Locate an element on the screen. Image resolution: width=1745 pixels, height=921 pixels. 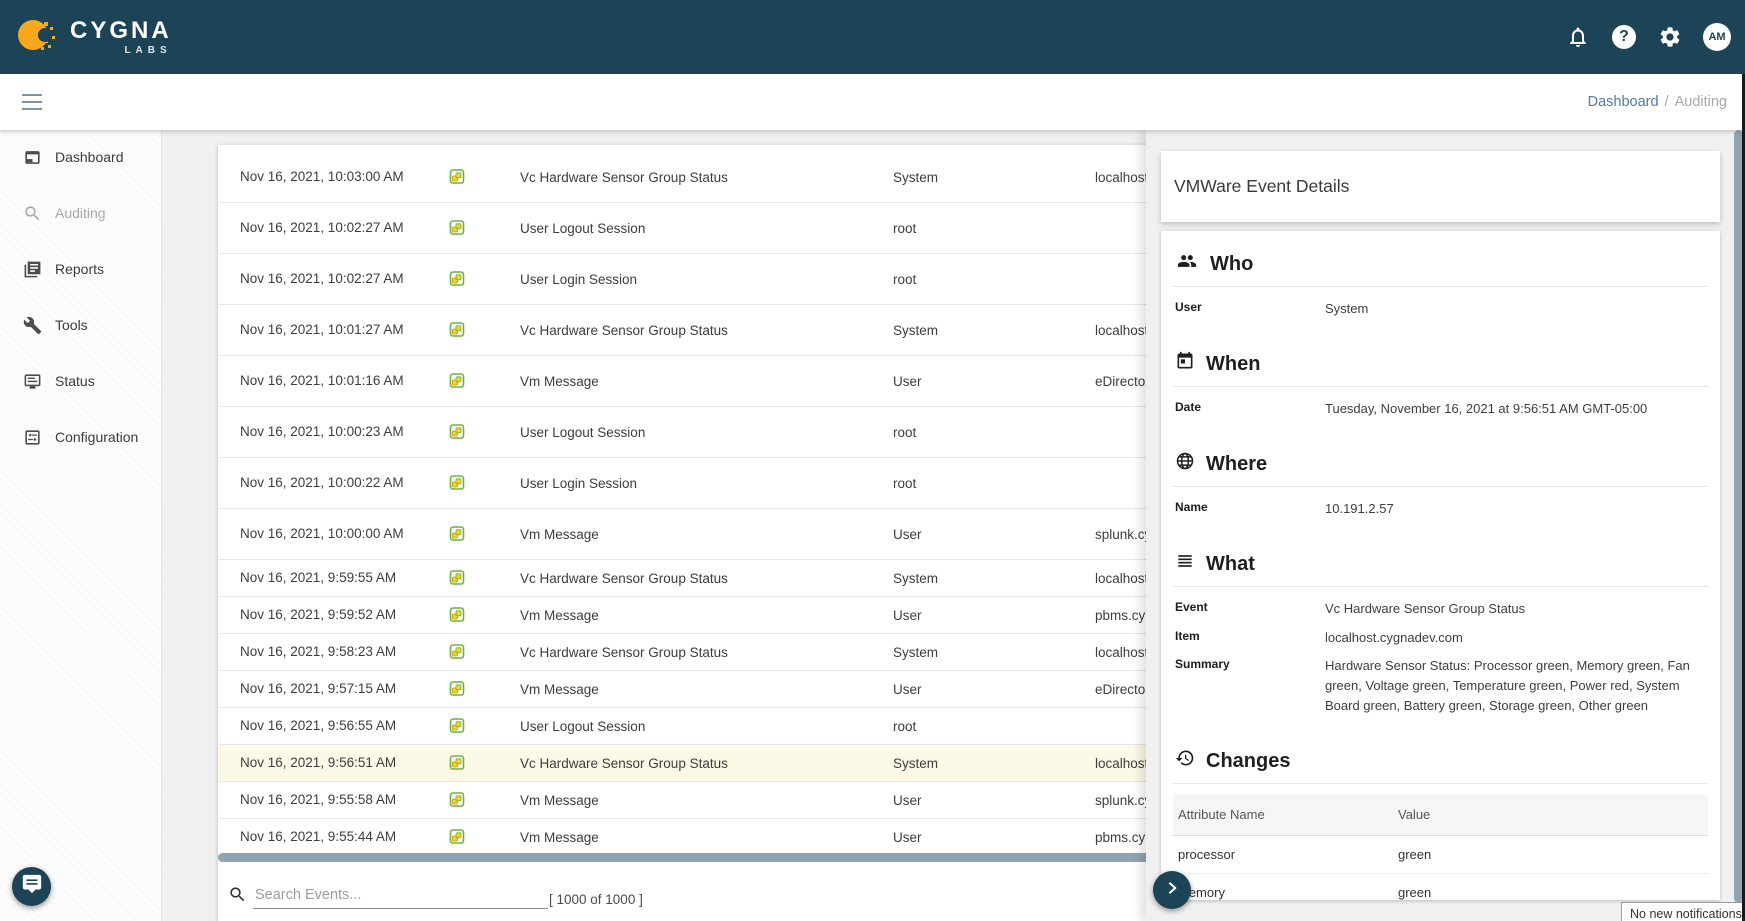
calendar-icon is located at coordinates (1185, 364).